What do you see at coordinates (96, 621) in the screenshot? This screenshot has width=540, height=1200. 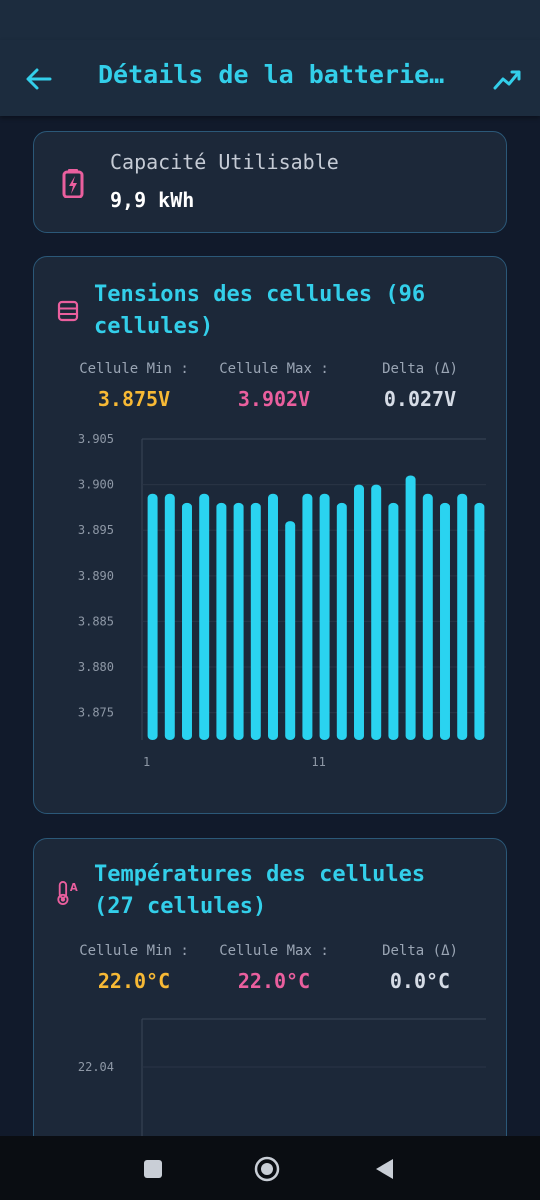 I see `y-tick-label: 3.885` at bounding box center [96, 621].